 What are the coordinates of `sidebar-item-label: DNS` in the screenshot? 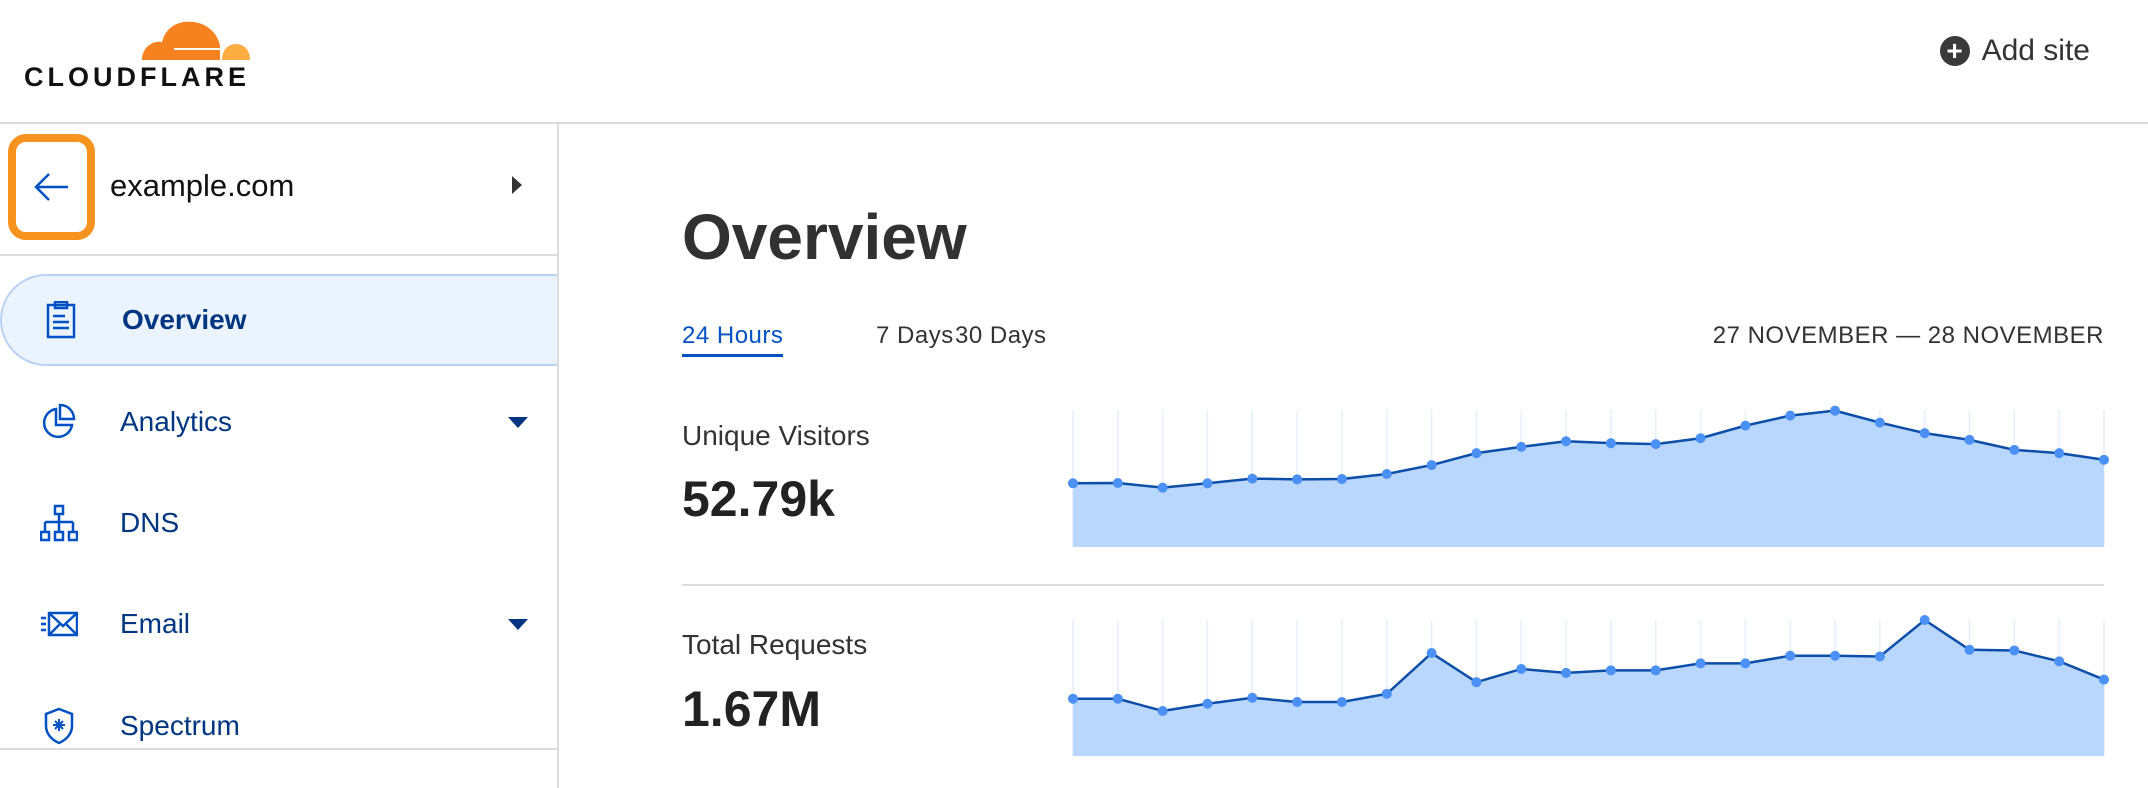 It's located at (150, 522).